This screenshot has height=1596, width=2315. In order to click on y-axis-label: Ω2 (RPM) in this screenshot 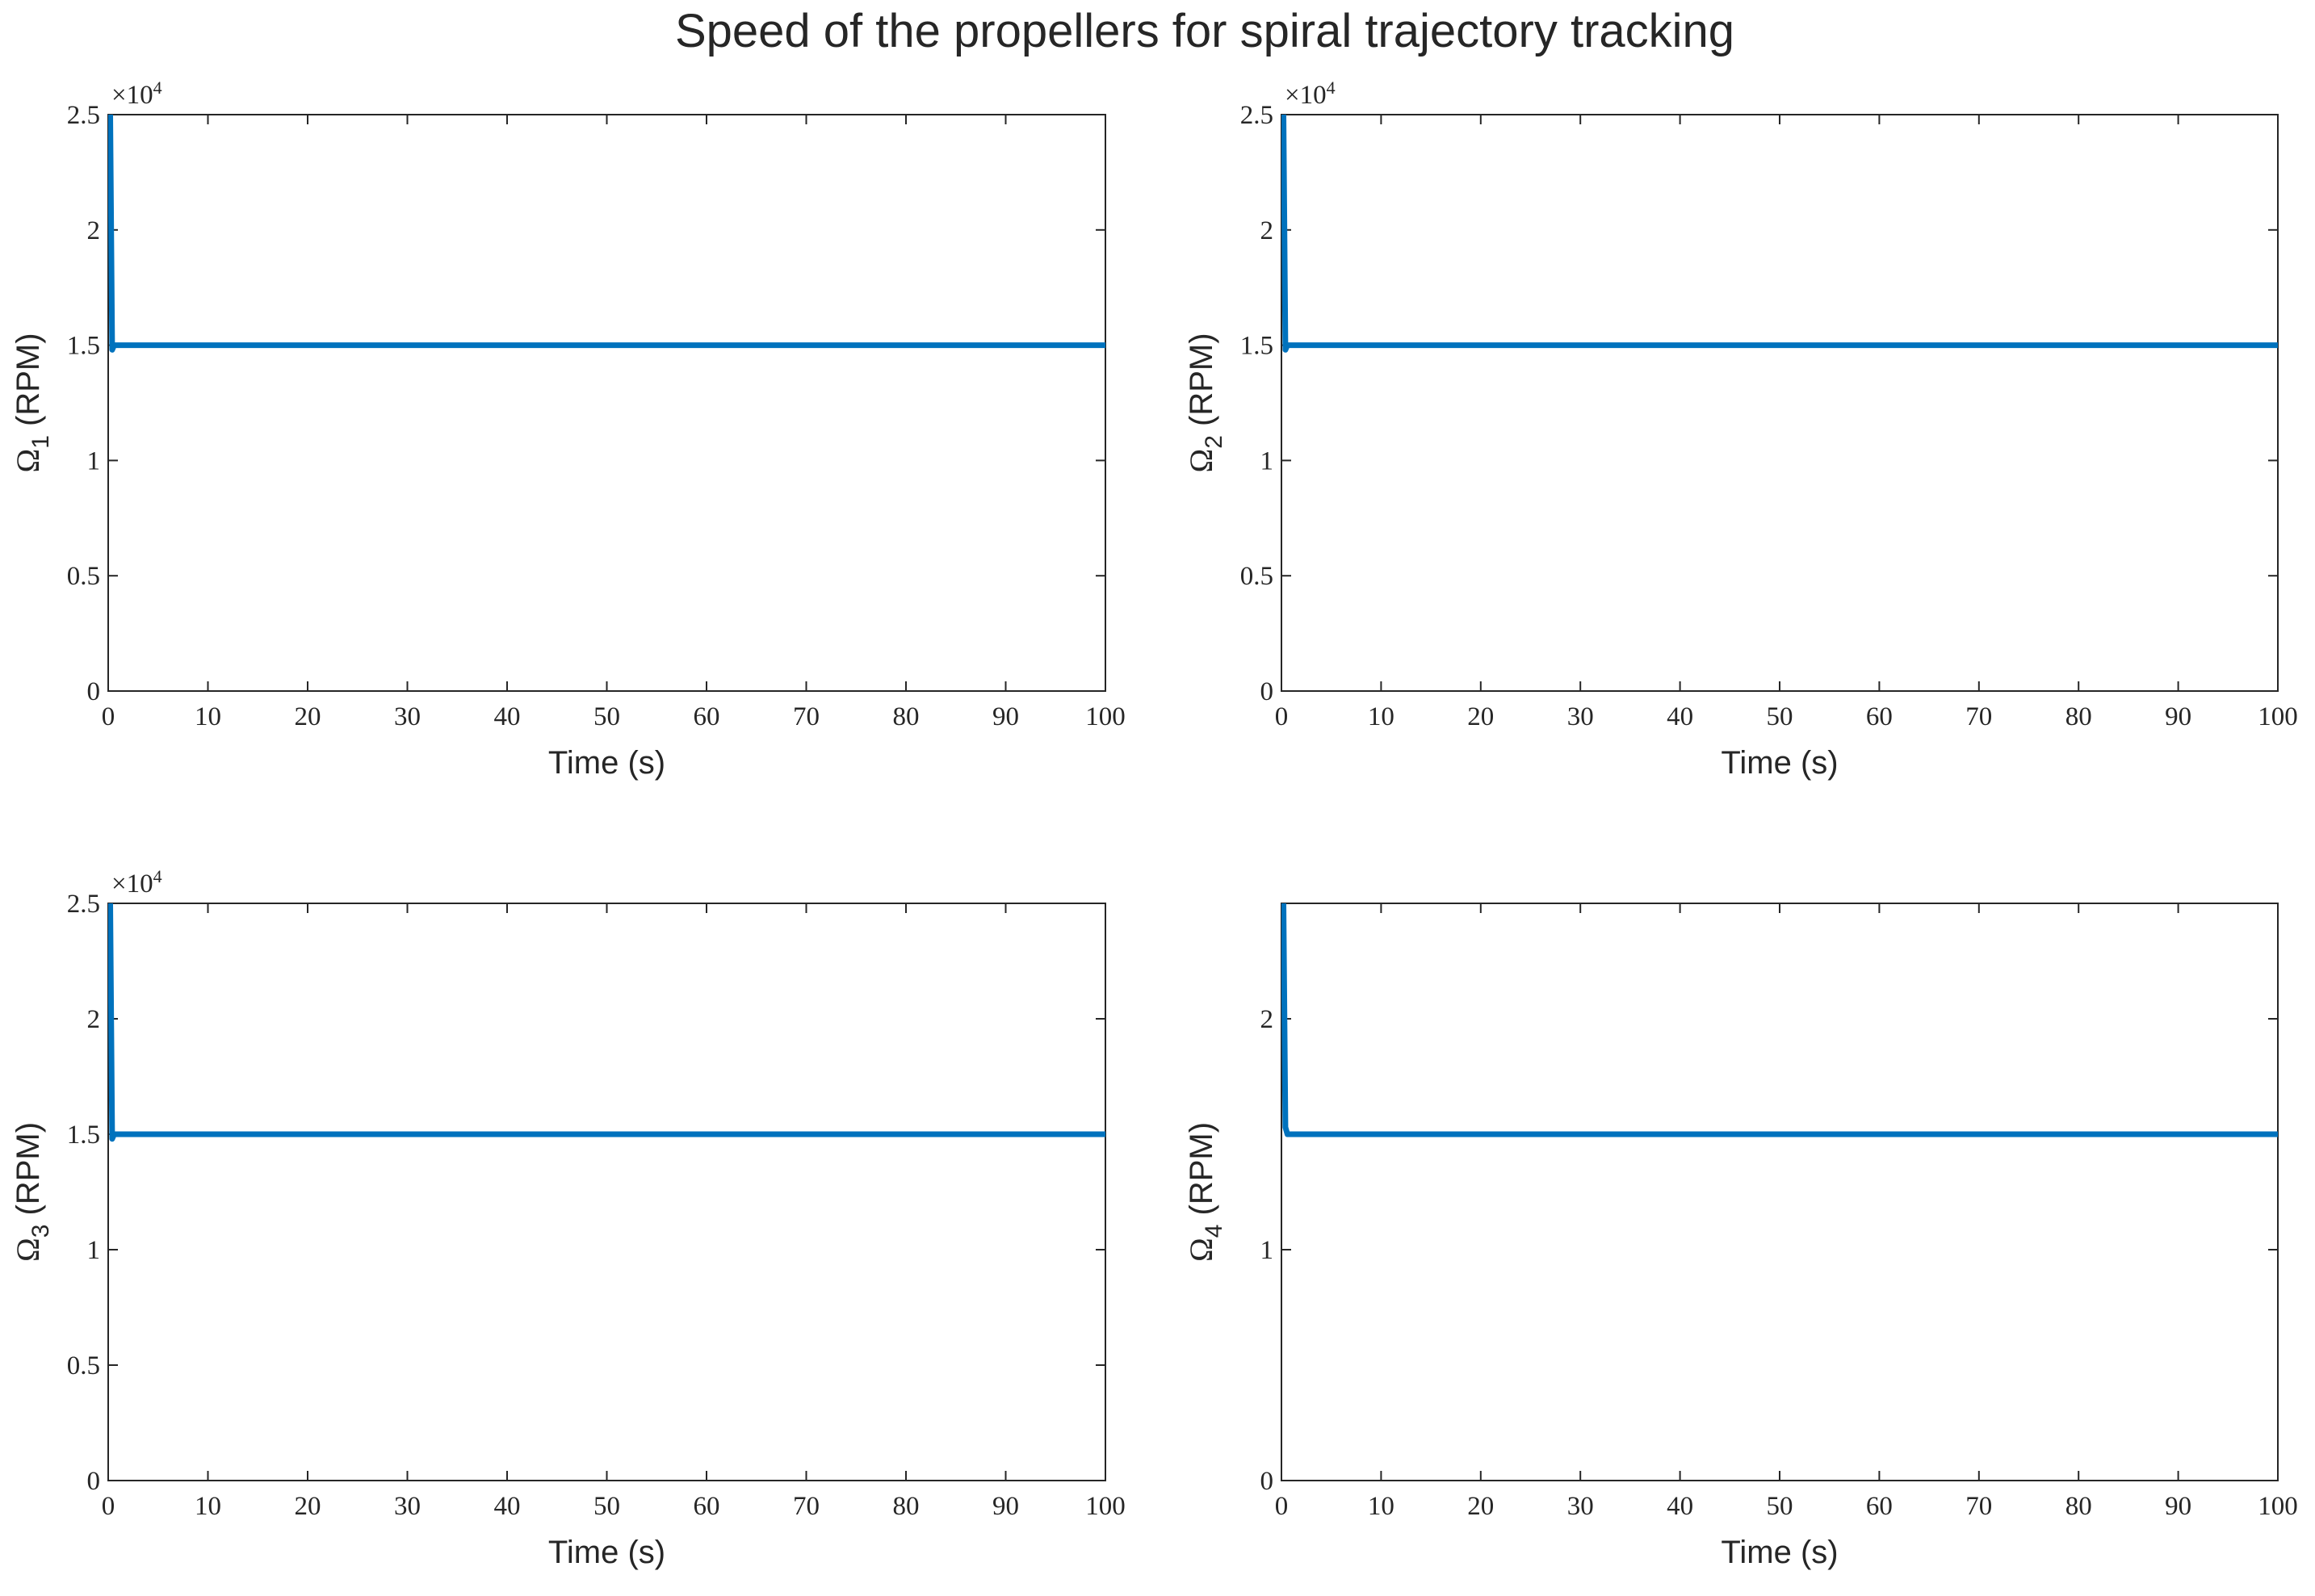, I will do `click(1205, 402)`.